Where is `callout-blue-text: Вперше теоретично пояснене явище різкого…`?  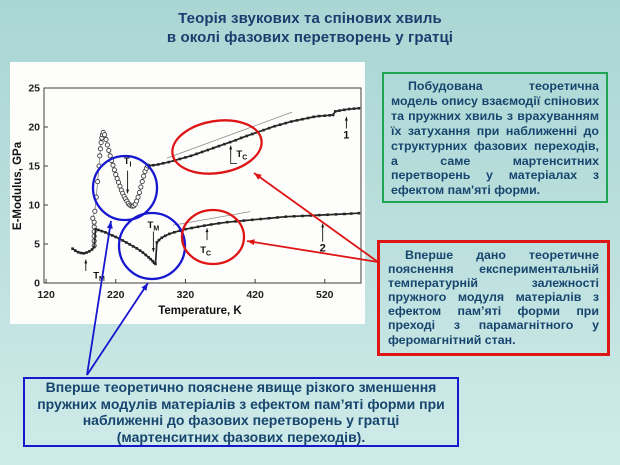 callout-blue-text: Вперше теоретично пояснене явище різкого… is located at coordinates (241, 412).